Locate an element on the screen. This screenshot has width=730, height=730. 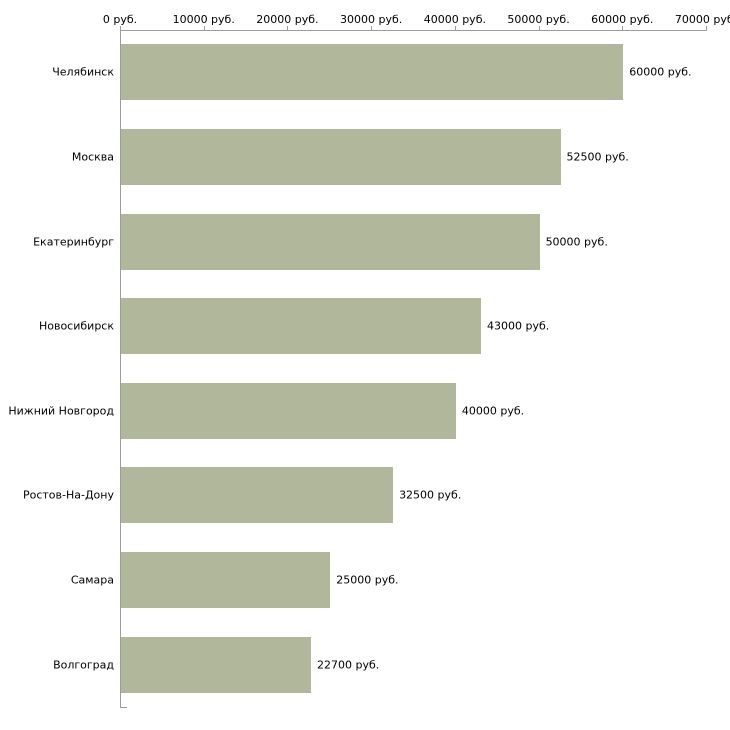
y-axis-line is located at coordinates (120, 369).